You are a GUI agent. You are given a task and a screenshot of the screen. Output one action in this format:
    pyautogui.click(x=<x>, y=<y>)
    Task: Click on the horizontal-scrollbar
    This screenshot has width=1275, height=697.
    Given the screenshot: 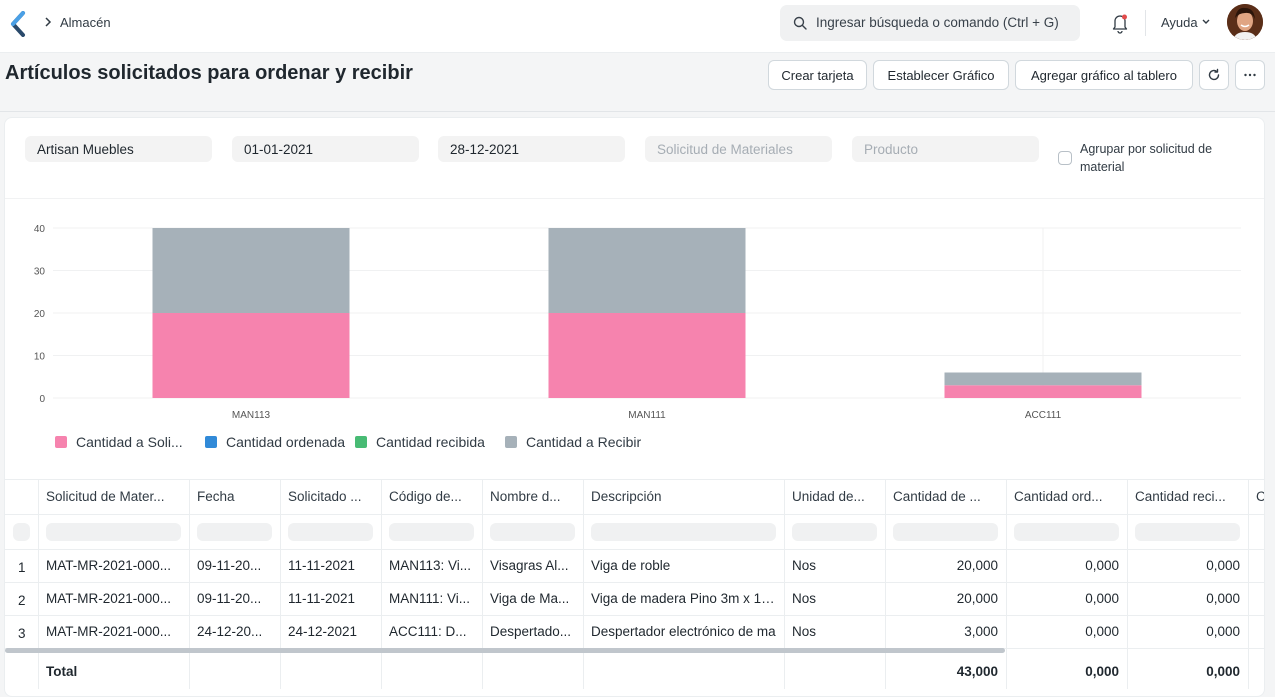 What is the action you would take?
    pyautogui.click(x=505, y=650)
    